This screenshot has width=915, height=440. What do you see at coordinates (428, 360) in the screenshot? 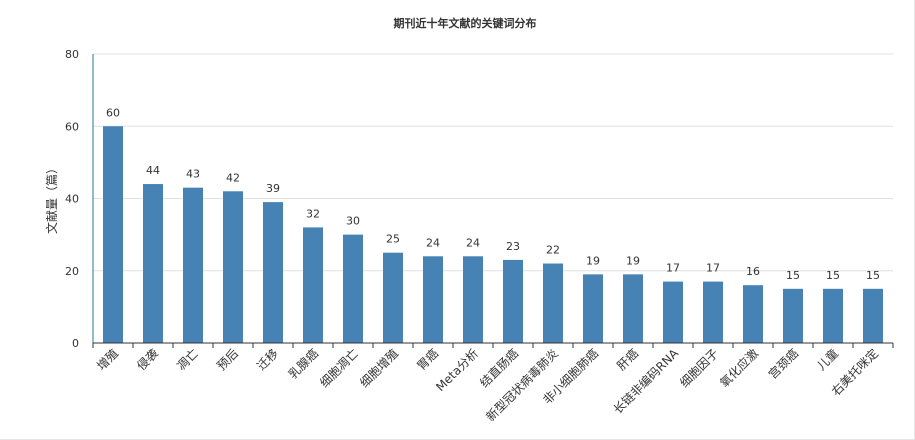
I see `x-tick-label: 胃癌` at bounding box center [428, 360].